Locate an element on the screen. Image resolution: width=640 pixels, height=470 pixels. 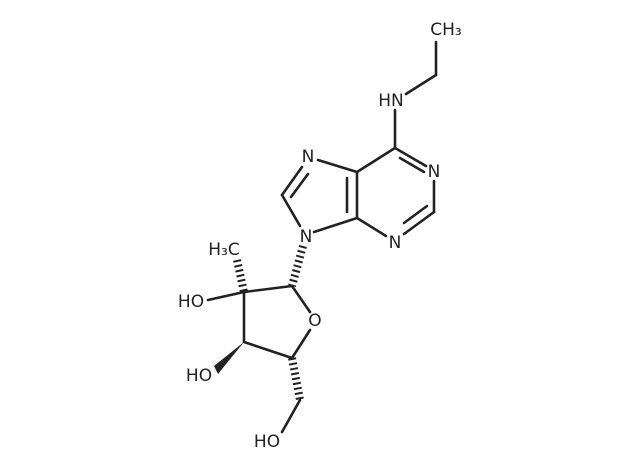
atom-label: HN is located at coordinates (391, 101).